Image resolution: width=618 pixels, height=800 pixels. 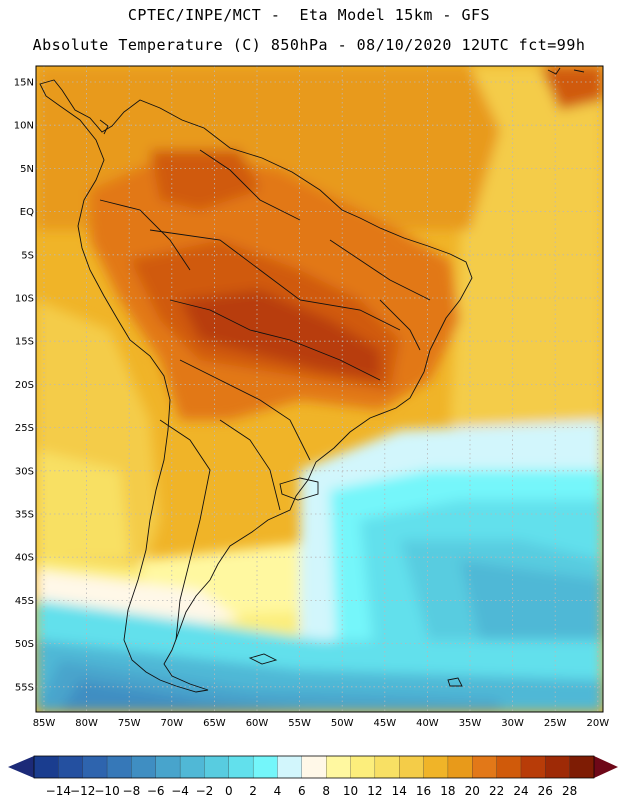 I want to click on colorbar-label: 16, so click(x=423, y=791).